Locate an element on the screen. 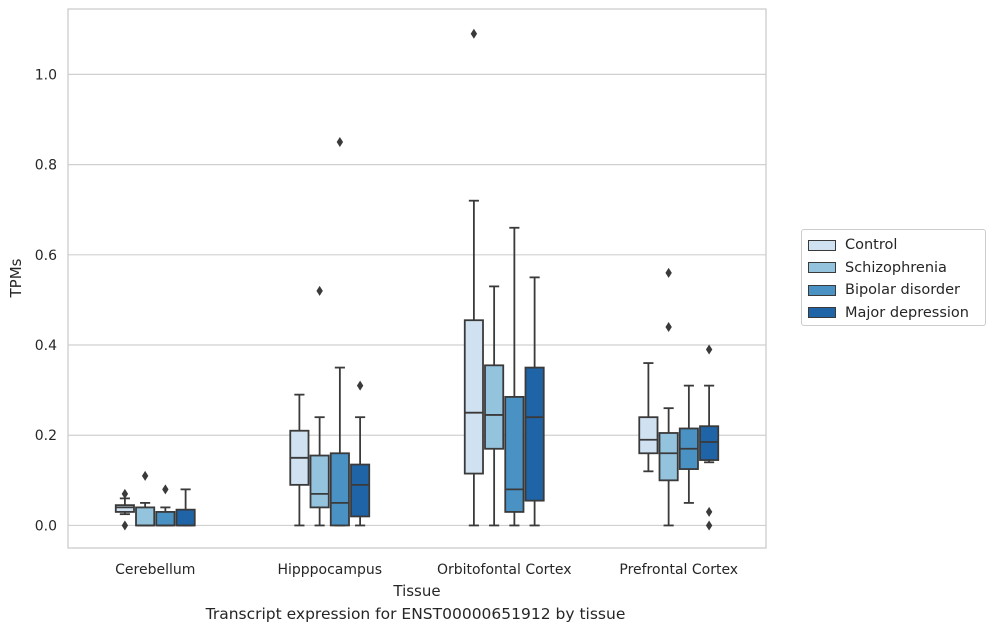  x-tick-label: Orbitofontal Cortex is located at coordinates (504, 570).